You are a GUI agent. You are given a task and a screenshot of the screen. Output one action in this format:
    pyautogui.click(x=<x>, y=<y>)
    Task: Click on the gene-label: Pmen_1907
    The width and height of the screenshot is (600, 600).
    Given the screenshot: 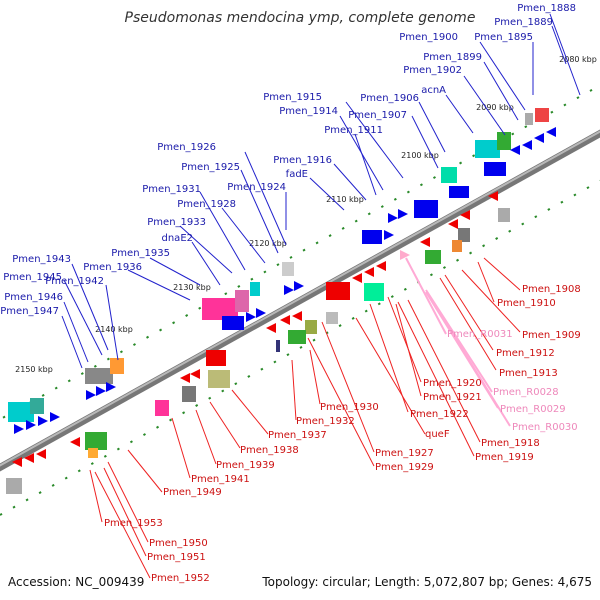 What is the action you would take?
    pyautogui.click(x=377, y=115)
    